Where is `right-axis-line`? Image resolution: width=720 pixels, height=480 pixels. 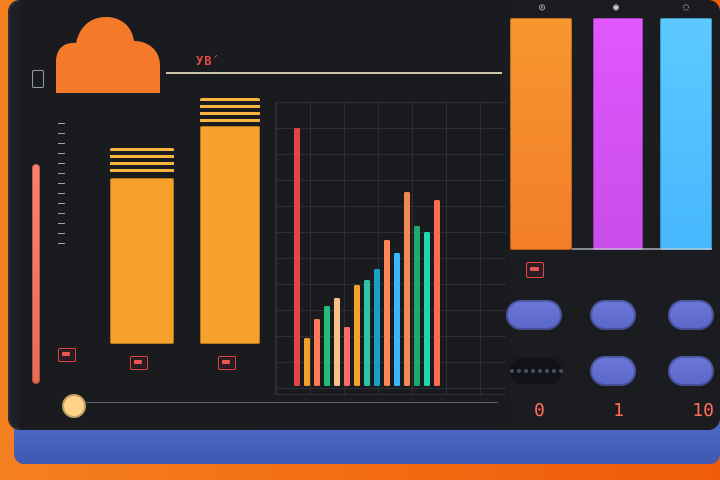 right-axis-line is located at coordinates (642, 249).